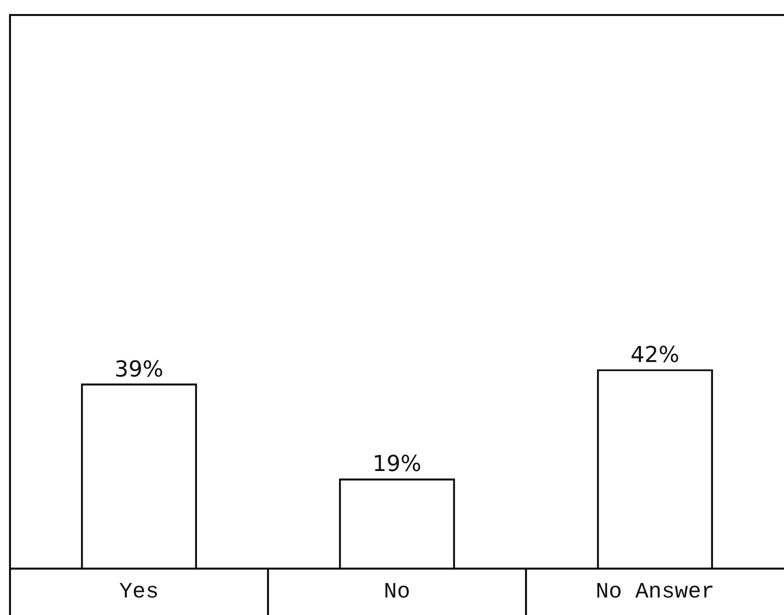  What do you see at coordinates (139, 369) in the screenshot?
I see `data-label: 39%` at bounding box center [139, 369].